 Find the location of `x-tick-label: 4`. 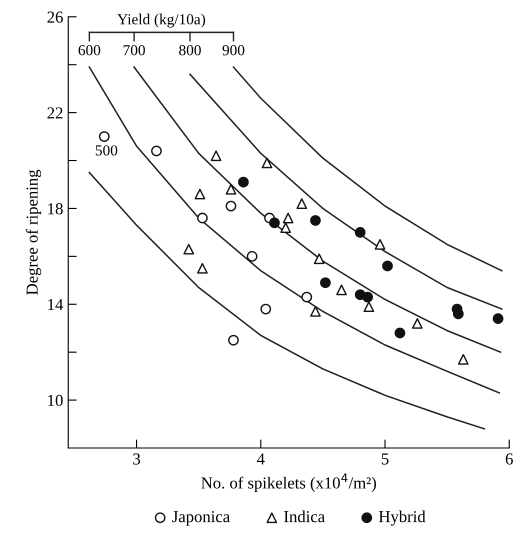

x-tick-label: 4 is located at coordinates (260, 458).